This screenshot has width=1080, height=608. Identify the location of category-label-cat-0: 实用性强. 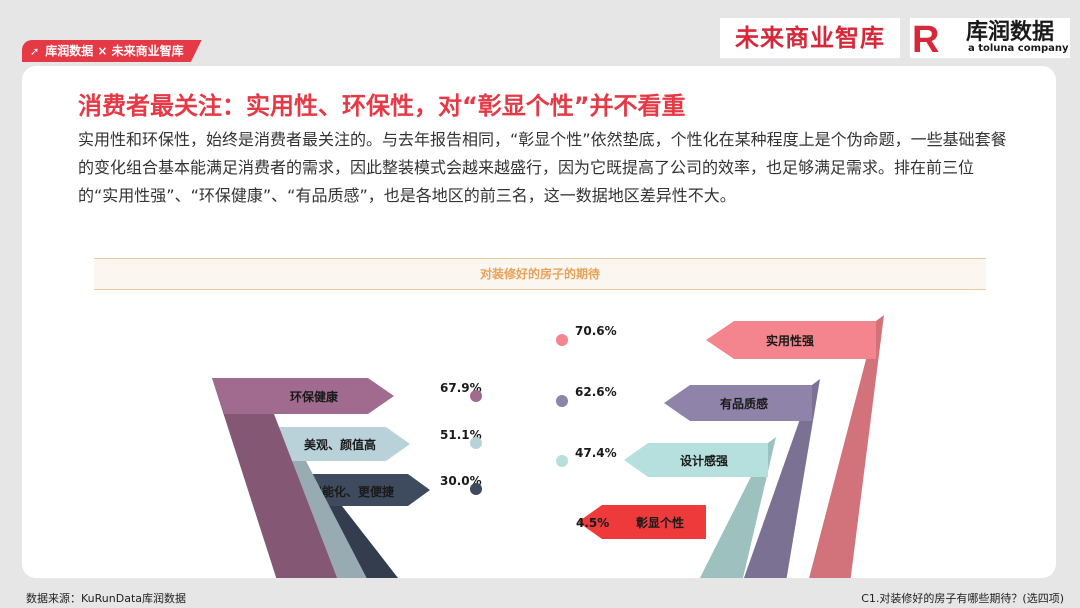
(790, 340).